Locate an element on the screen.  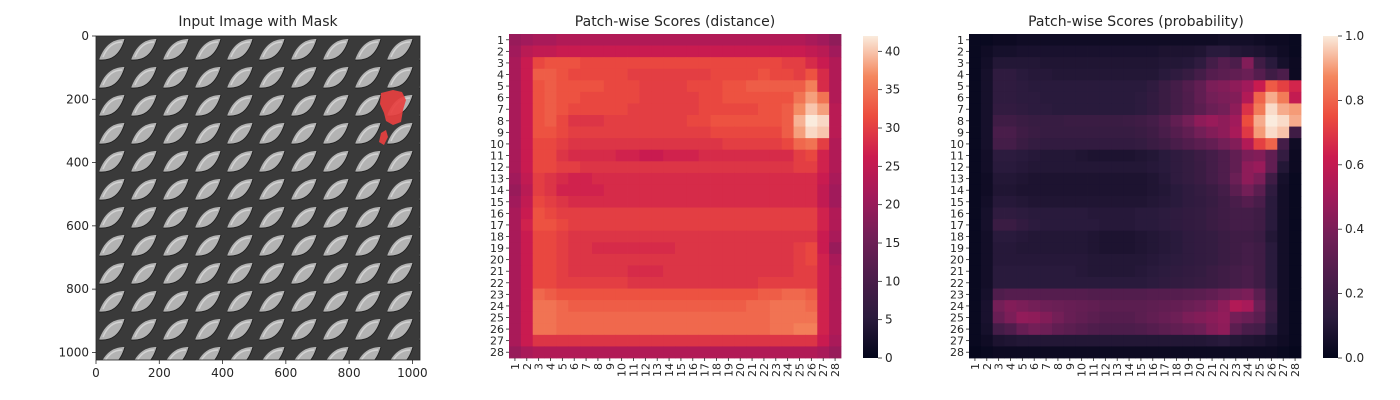
distance-xtick-label: 12 is located at coordinates (645, 370).